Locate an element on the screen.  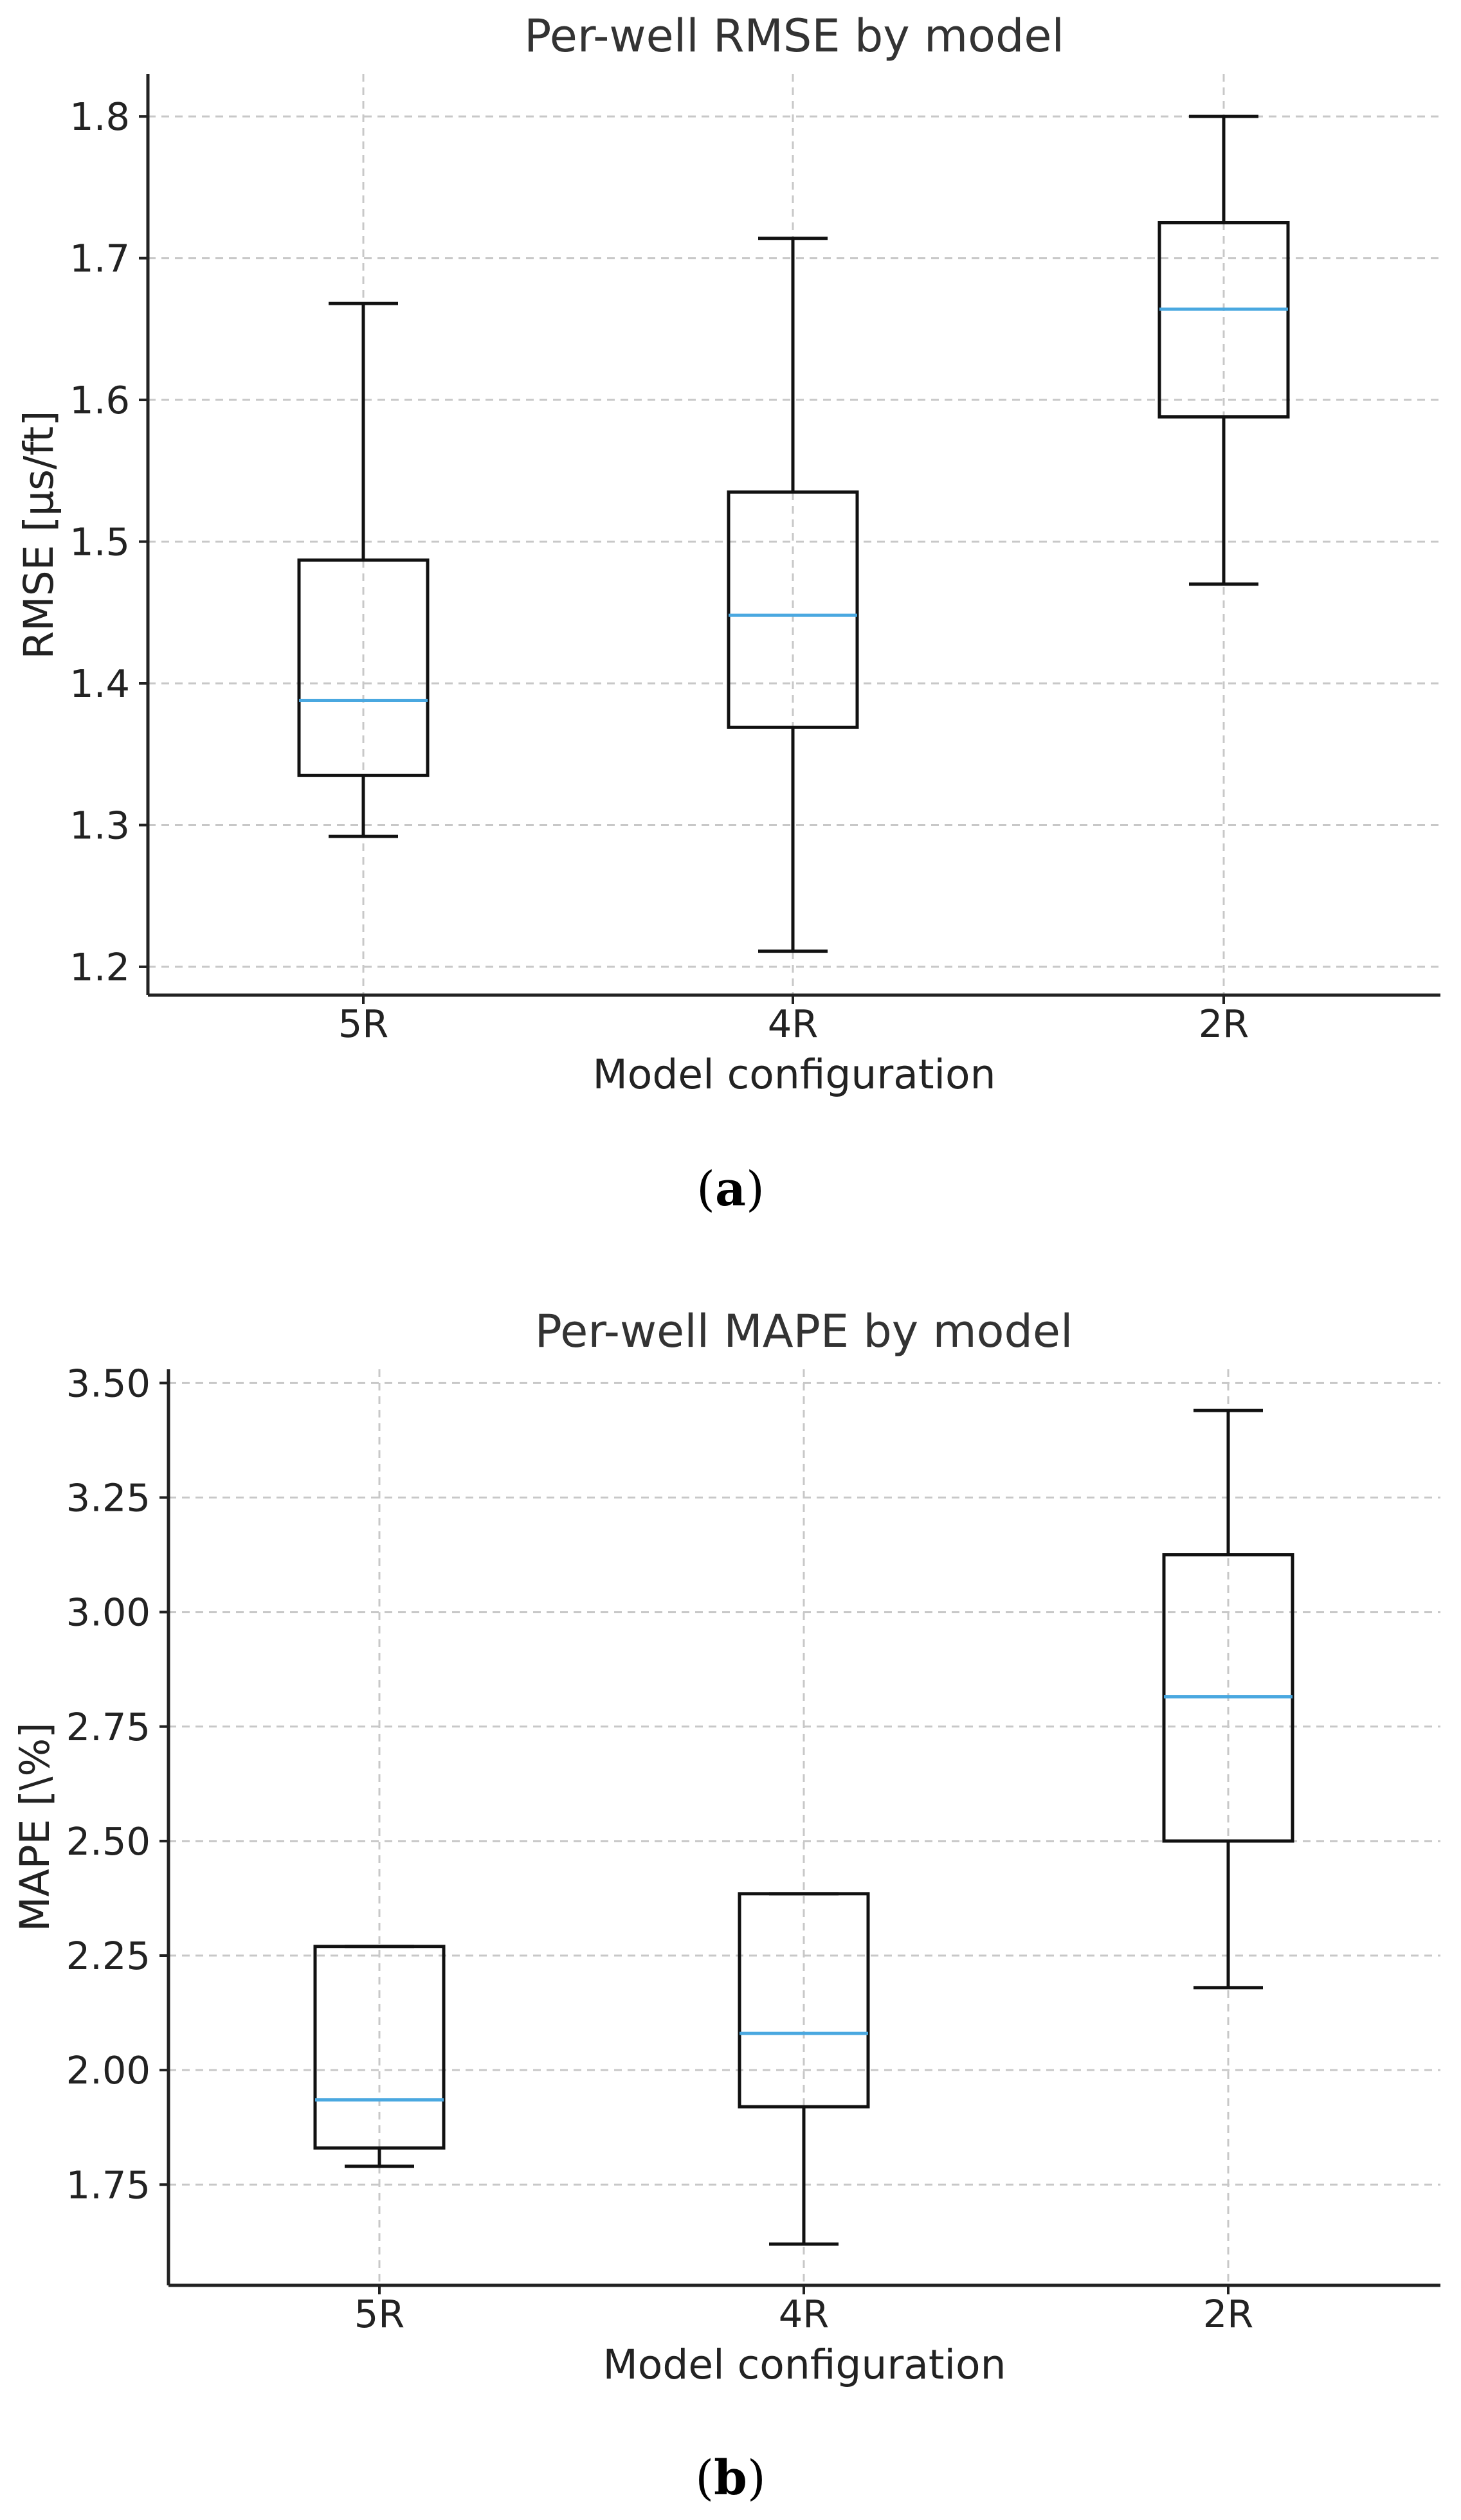
chart-title: Per-well RMSE by model is located at coordinates (794, 36).